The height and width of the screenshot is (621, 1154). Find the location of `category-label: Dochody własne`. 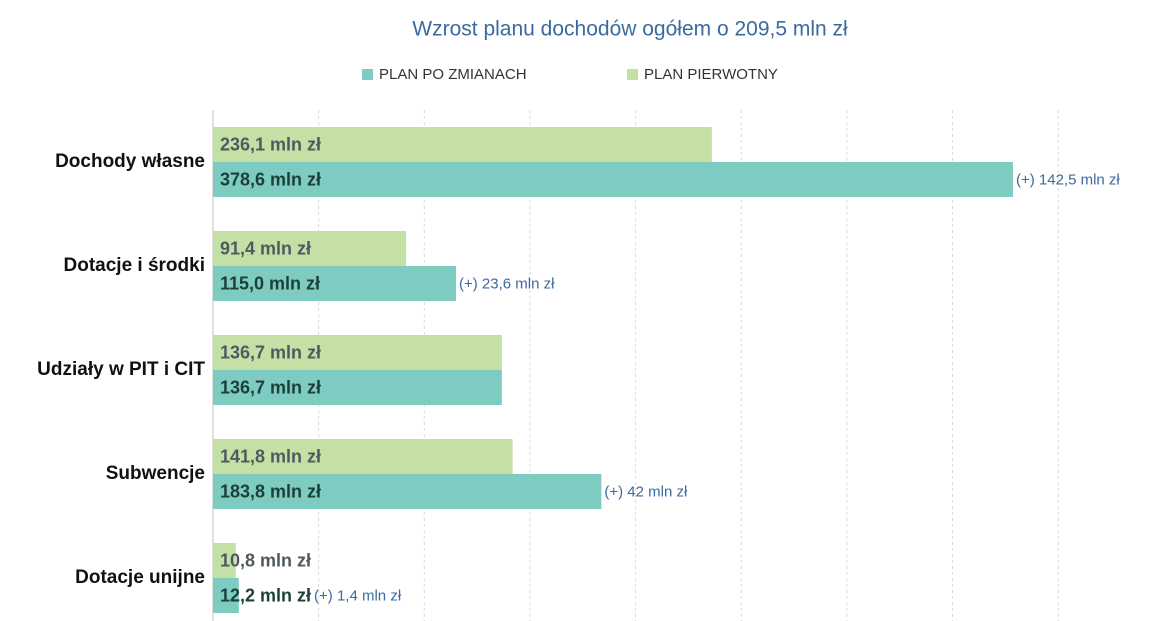

category-label: Dochody własne is located at coordinates (130, 161).